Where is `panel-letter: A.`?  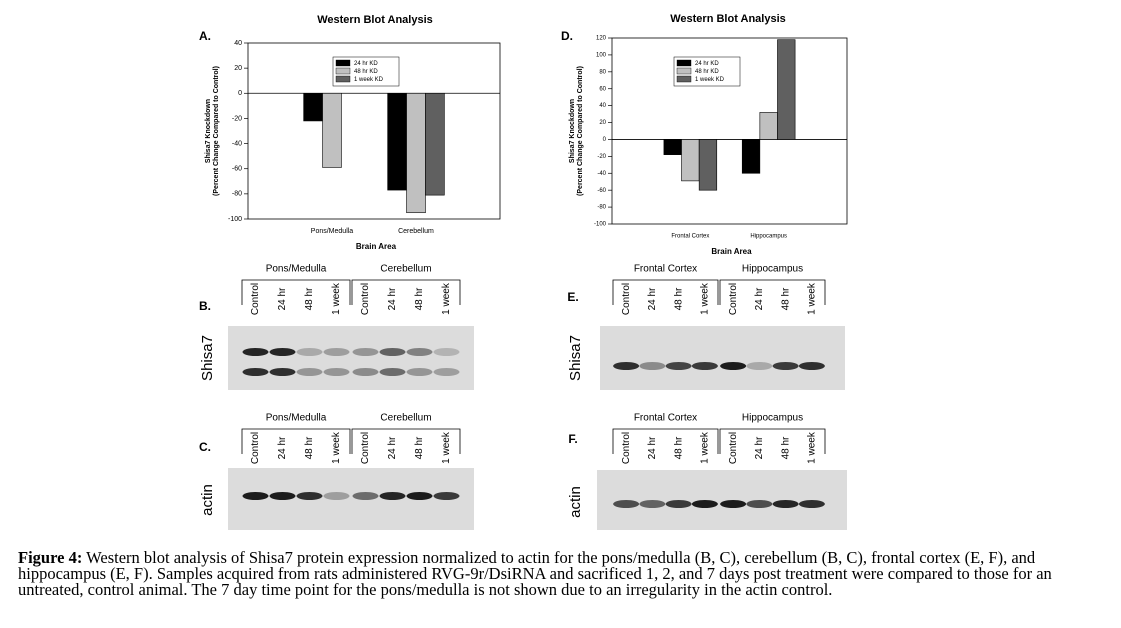 panel-letter: A. is located at coordinates (205, 36).